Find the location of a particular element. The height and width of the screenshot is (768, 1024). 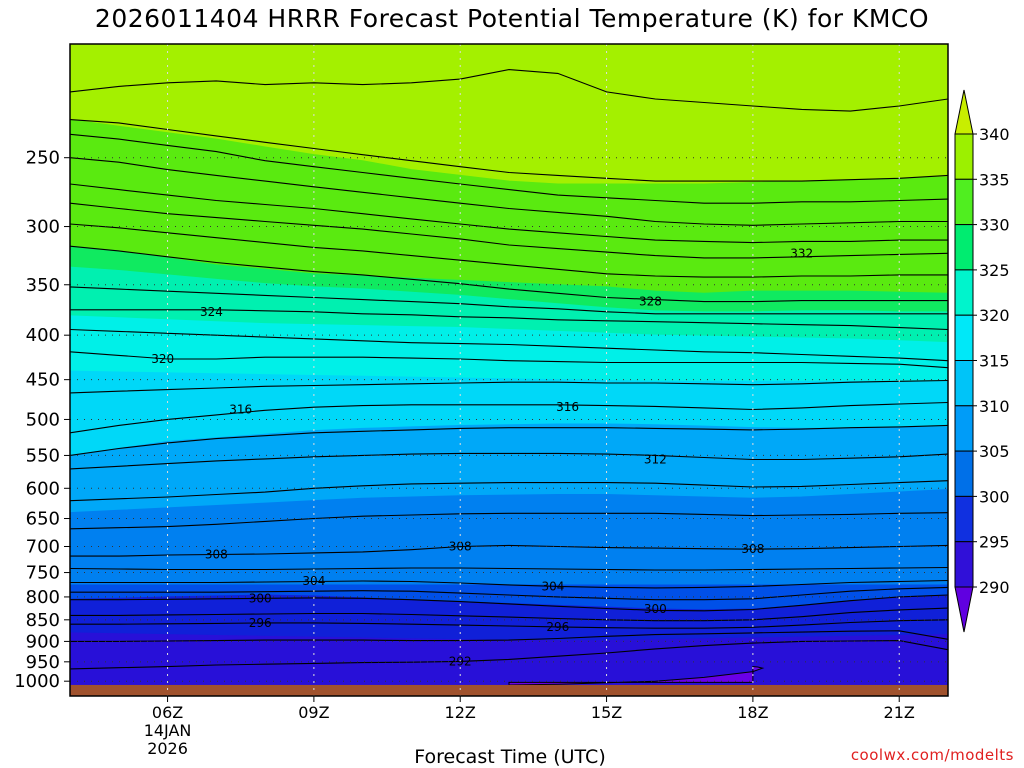

y-tick-label: 850 is located at coordinates (43, 620).